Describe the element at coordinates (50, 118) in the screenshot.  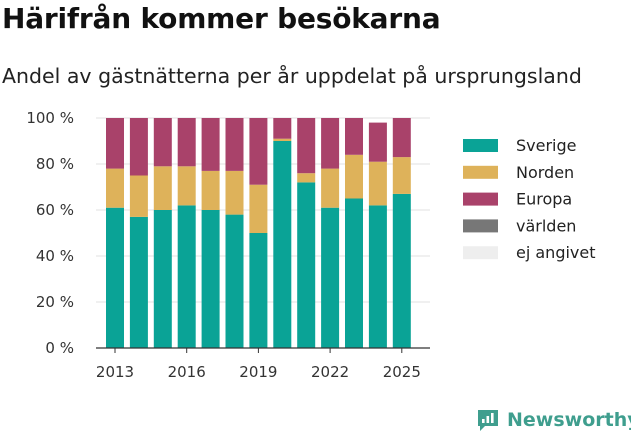
I see `y-tick-label: 100 %` at that location.